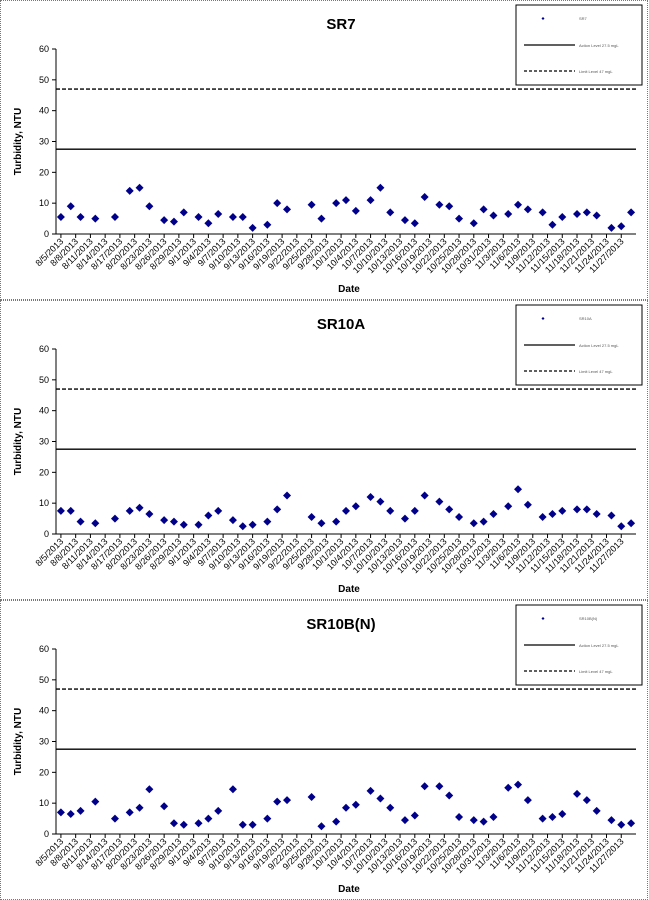 The width and height of the screenshot is (649, 900). What do you see at coordinates (340, 24) in the screenshot?
I see `chart-title: SR7` at bounding box center [340, 24].